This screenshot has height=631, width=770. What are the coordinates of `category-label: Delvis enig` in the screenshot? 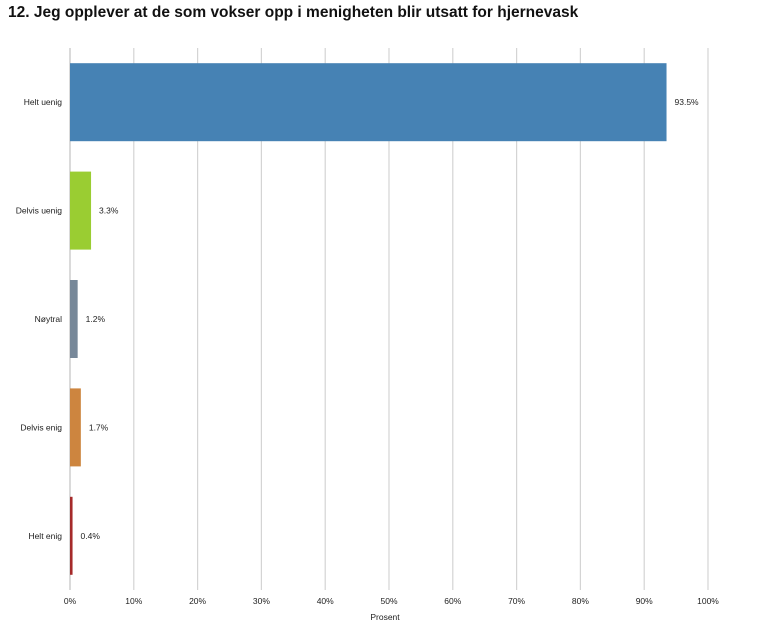 It's located at (41, 427).